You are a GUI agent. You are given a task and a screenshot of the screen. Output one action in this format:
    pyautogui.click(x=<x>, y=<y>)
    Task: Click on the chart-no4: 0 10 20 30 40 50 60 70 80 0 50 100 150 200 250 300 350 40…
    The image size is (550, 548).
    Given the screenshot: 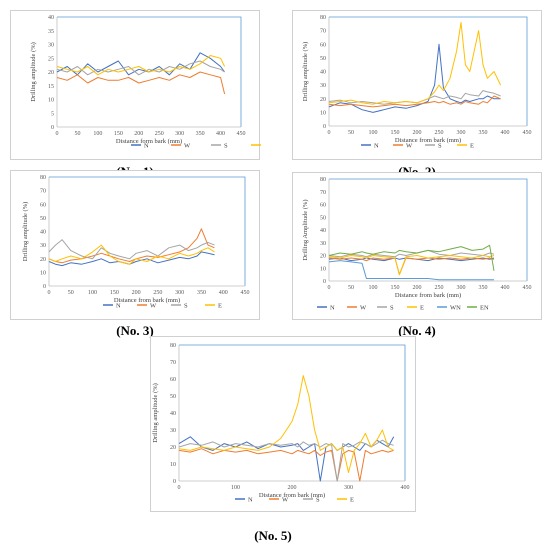 What is the action you would take?
    pyautogui.click(x=417, y=244)
    